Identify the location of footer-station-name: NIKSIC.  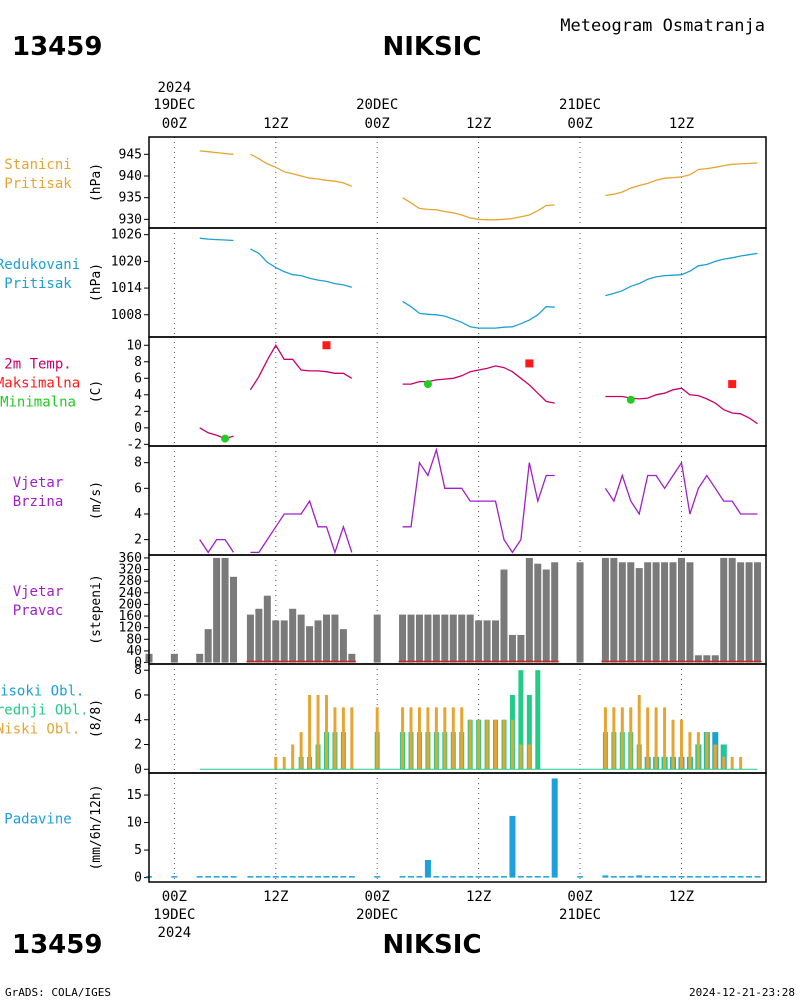
(431, 945).